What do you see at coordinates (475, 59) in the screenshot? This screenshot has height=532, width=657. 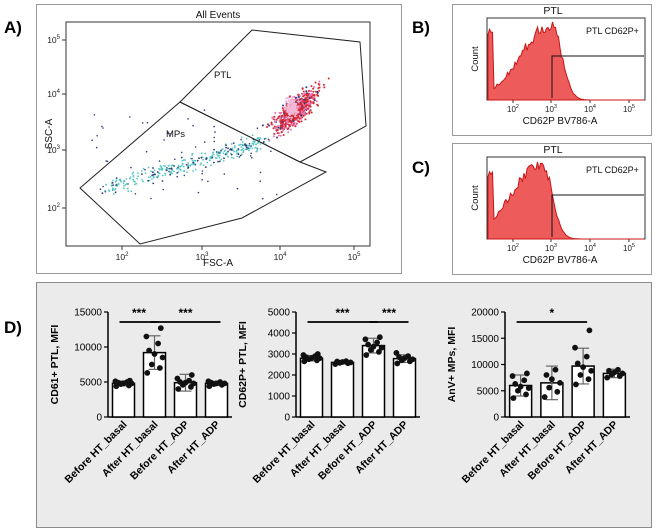 I see `panel-b-ylabel: Count` at bounding box center [475, 59].